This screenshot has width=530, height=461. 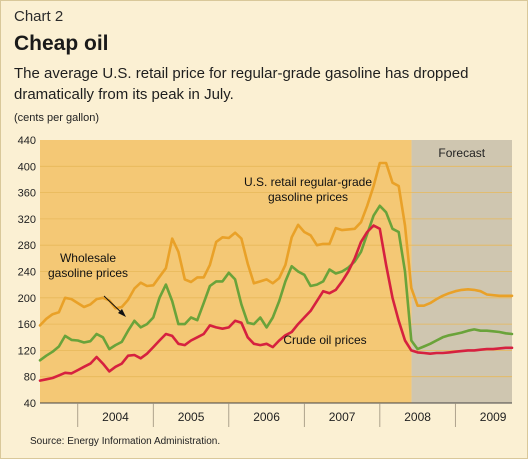 I want to click on wholesale-arrow-head, so click(x=122, y=313).